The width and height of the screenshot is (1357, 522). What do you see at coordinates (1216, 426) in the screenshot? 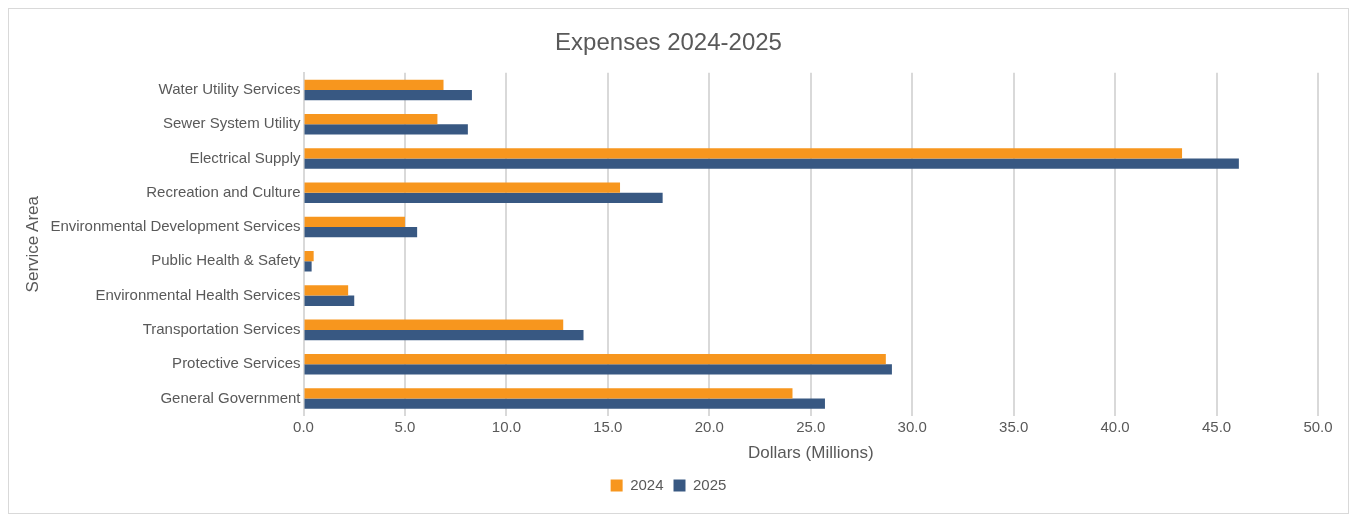
I see `x-tick-label: 45.0` at bounding box center [1216, 426].